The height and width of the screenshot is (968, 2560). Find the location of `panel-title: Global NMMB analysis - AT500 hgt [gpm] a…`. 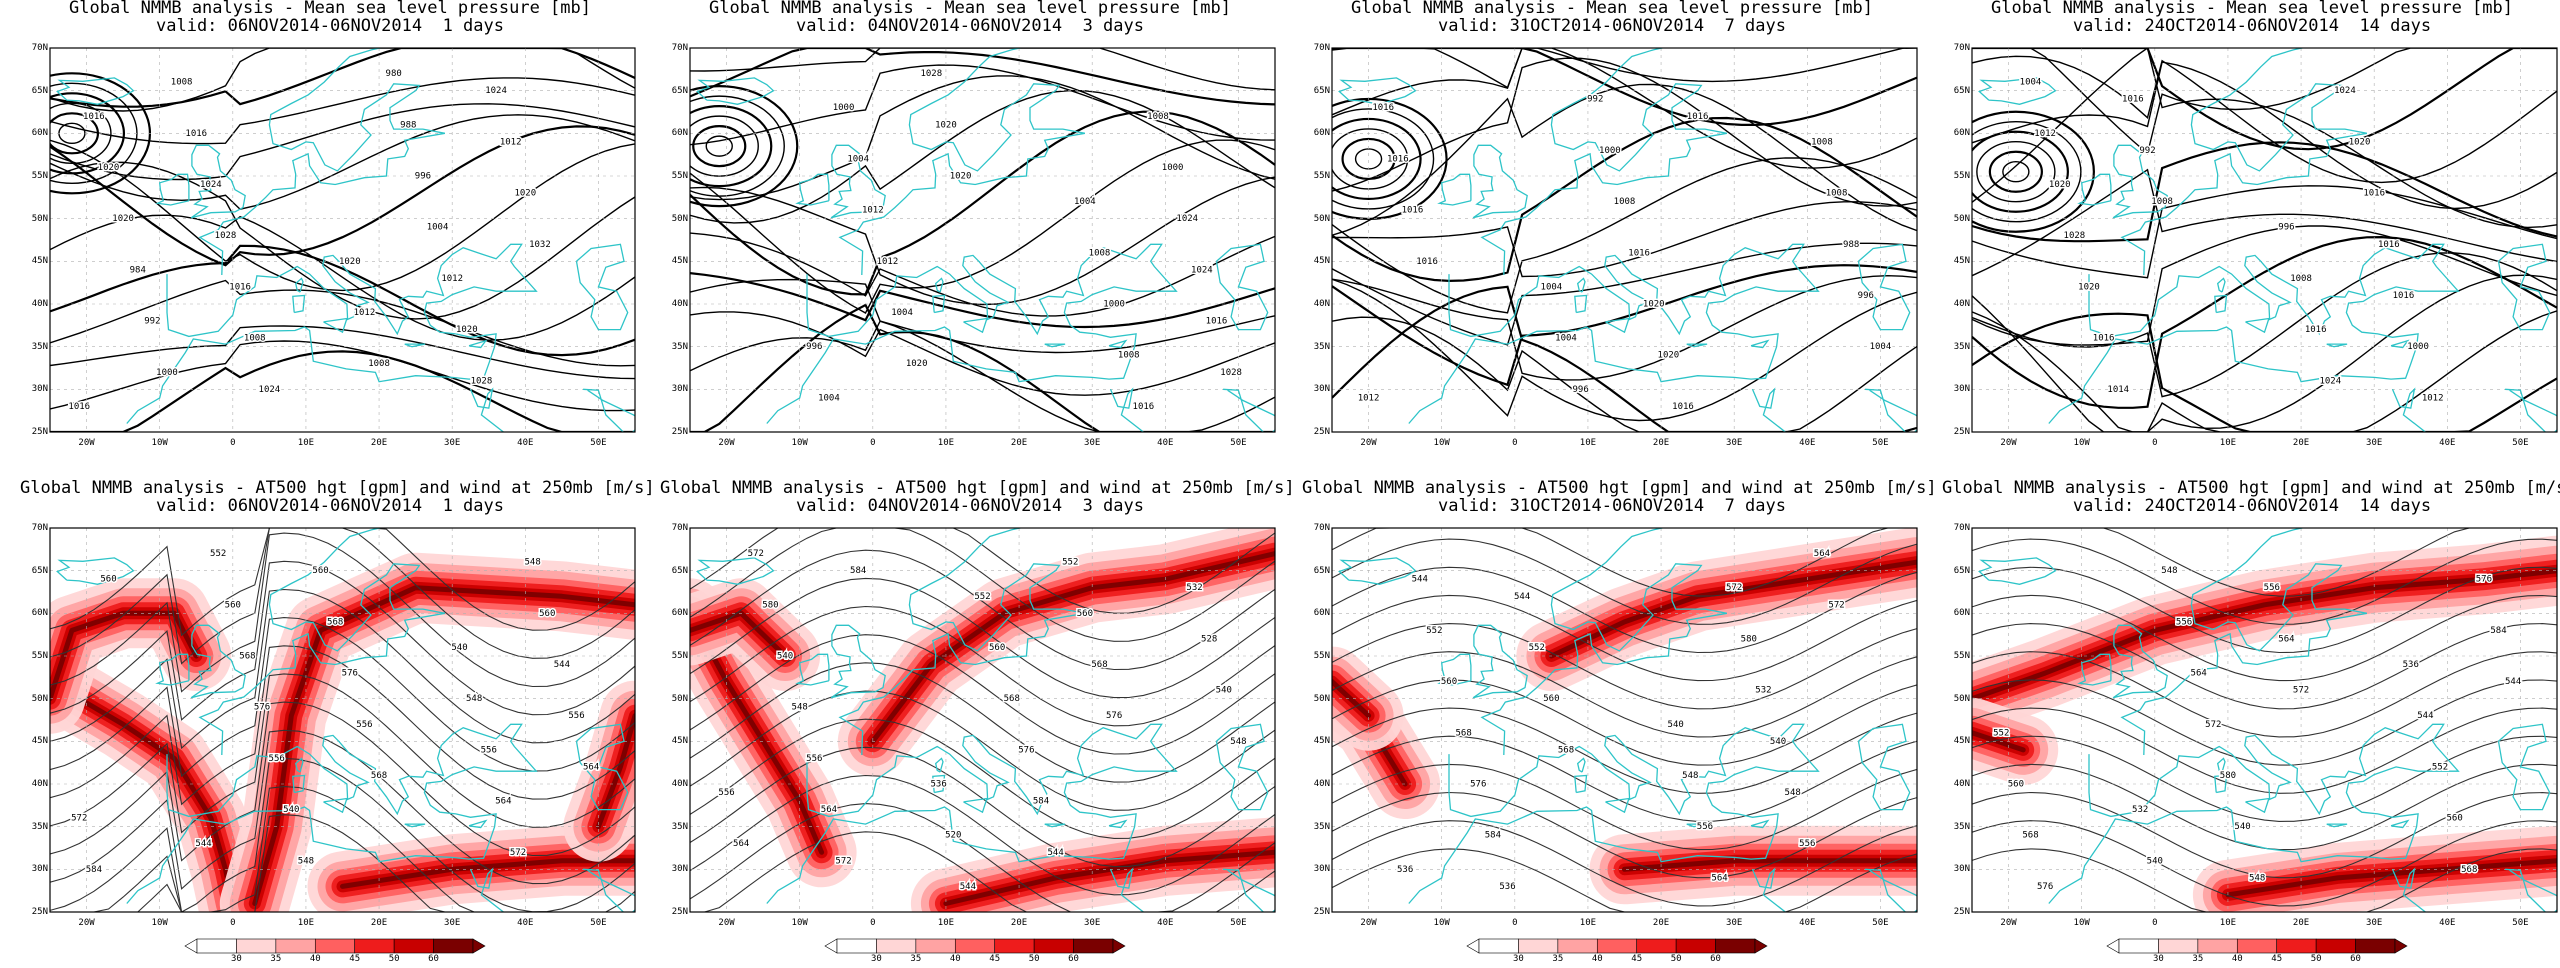

panel-title: Global NMMB analysis - AT500 hgt [gpm] a… is located at coordinates (977, 500).